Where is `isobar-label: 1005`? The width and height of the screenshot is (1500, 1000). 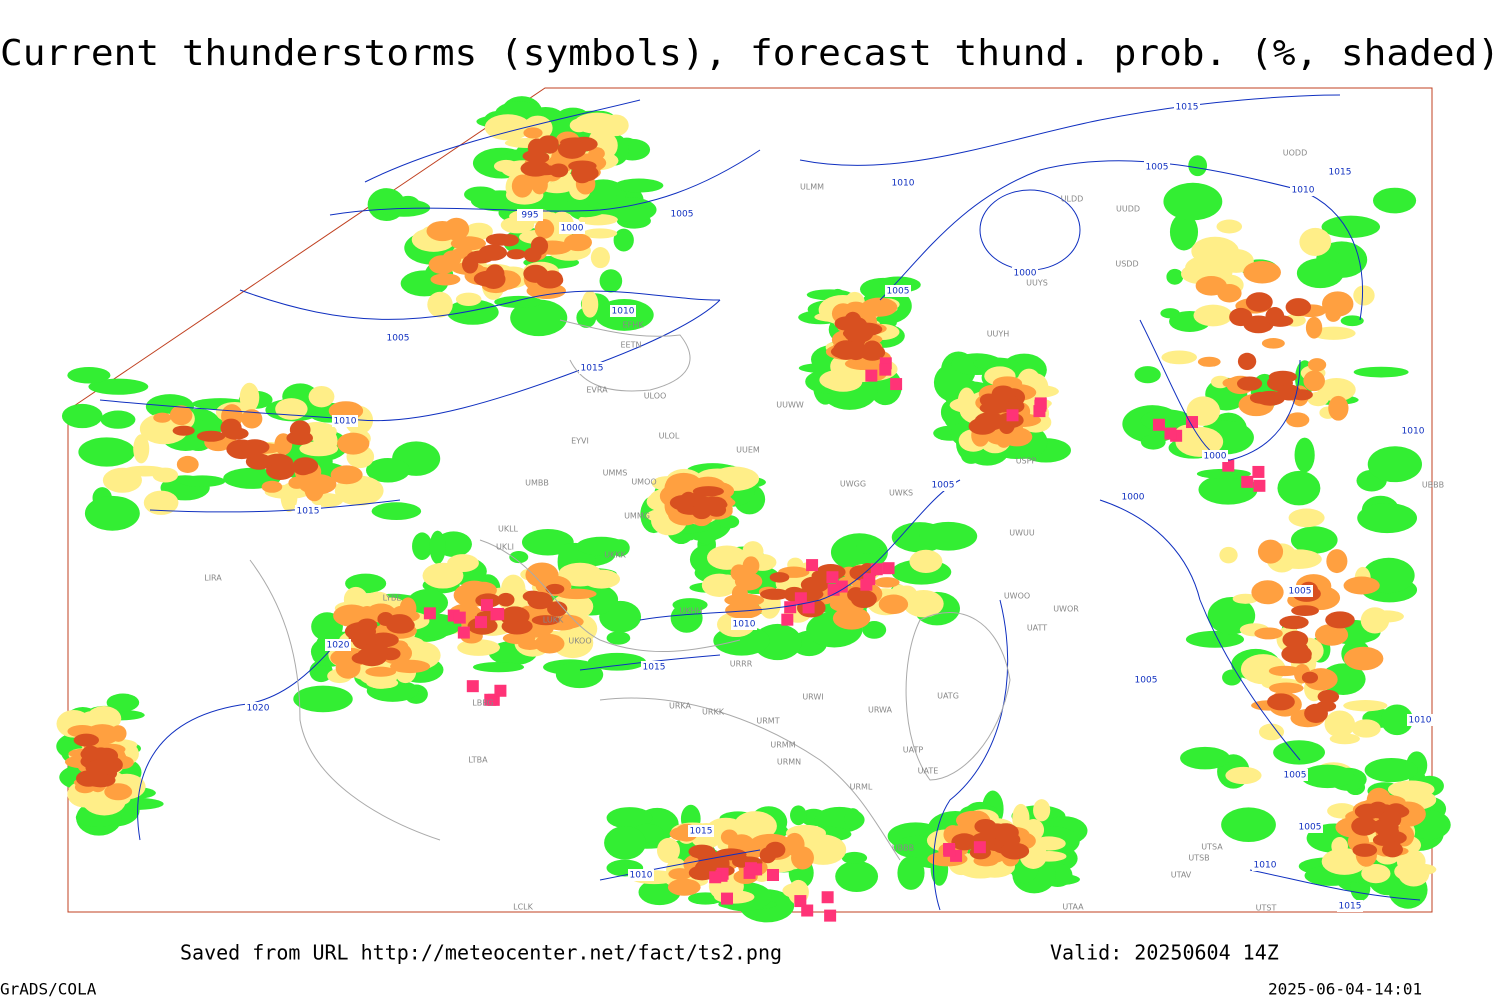
isobar-label: 1005 is located at coordinates (1310, 828).